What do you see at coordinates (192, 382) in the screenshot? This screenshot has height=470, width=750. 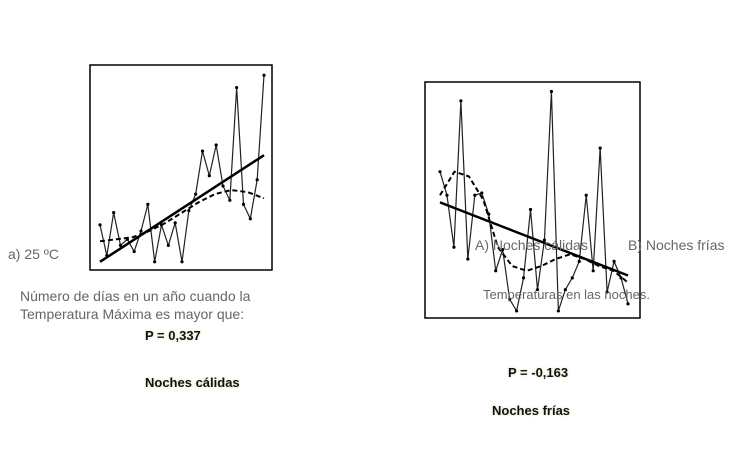 I see `caption: Noches cálidas` at bounding box center [192, 382].